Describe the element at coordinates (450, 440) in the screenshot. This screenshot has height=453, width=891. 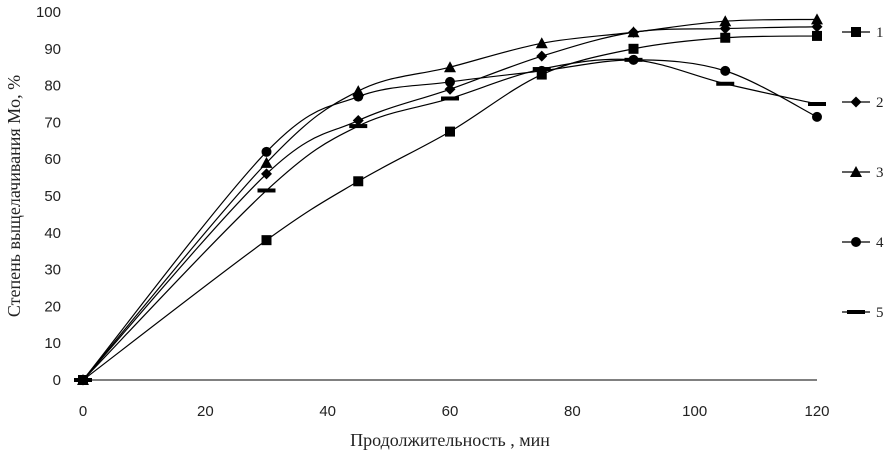
I see `x-axis-title: Продолжительность , мин` at that location.